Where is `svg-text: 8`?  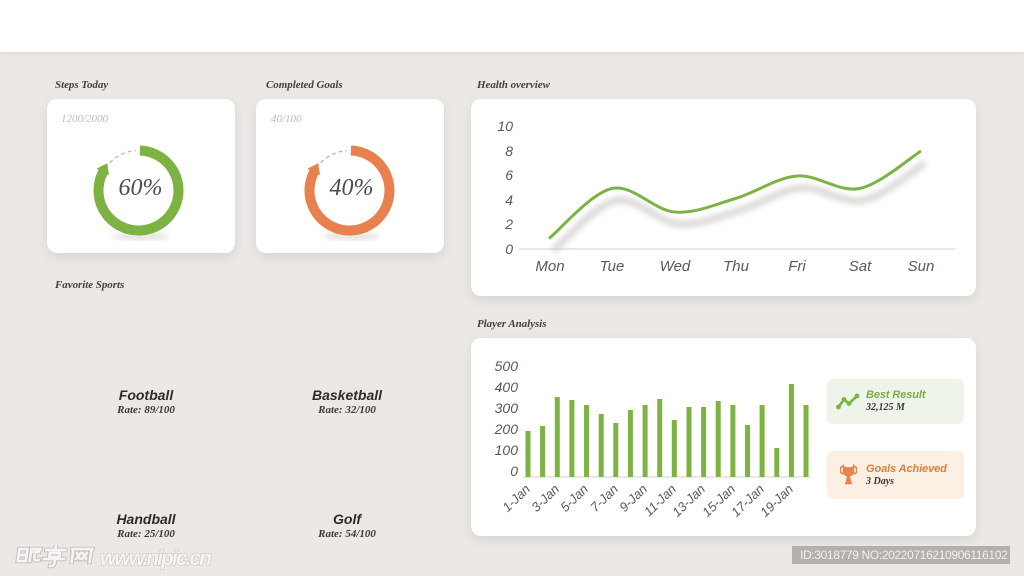 svg-text: 8 is located at coordinates (509, 151).